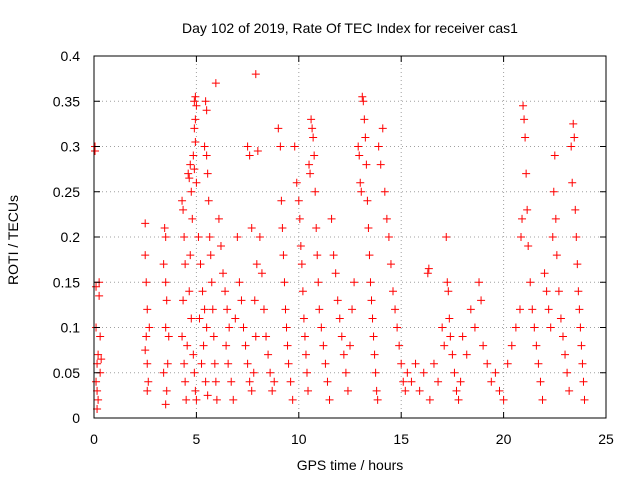 This screenshot has height=480, width=640. What do you see at coordinates (299, 439) in the screenshot?
I see `x-tick-label: 10` at bounding box center [299, 439].